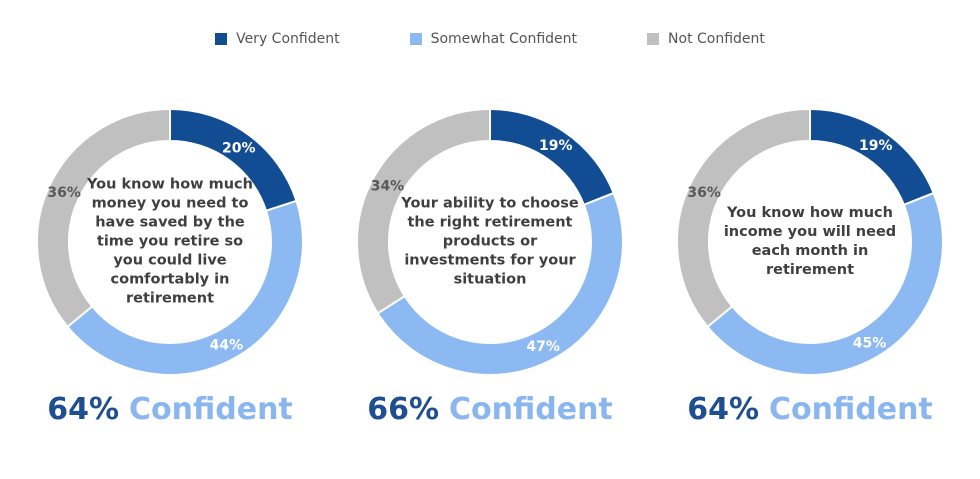  Describe the element at coordinates (531, 409) in the screenshot. I see `summary-word-2: Confident` at that location.